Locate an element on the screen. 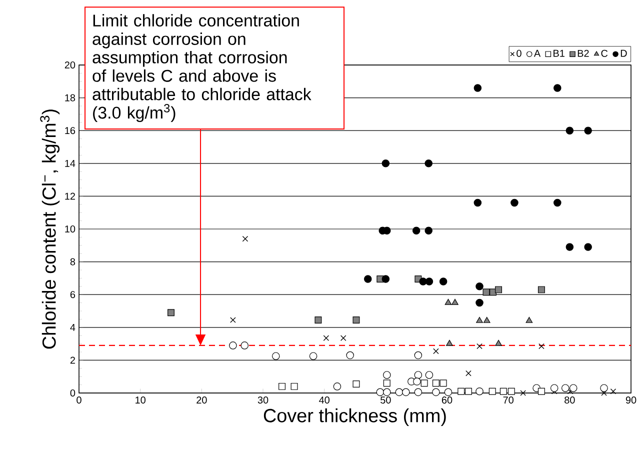 This screenshot has width=640, height=456. legend-label: B2 is located at coordinates (583, 53).